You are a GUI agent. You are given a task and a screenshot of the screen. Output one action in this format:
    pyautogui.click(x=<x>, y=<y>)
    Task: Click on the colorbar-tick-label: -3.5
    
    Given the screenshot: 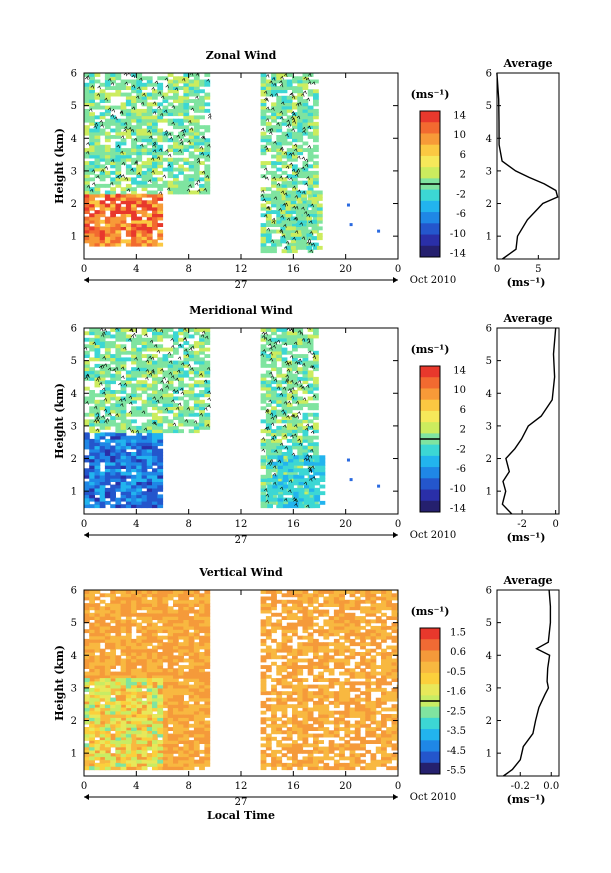 What is the action you would take?
    pyautogui.click(x=456, y=731)
    